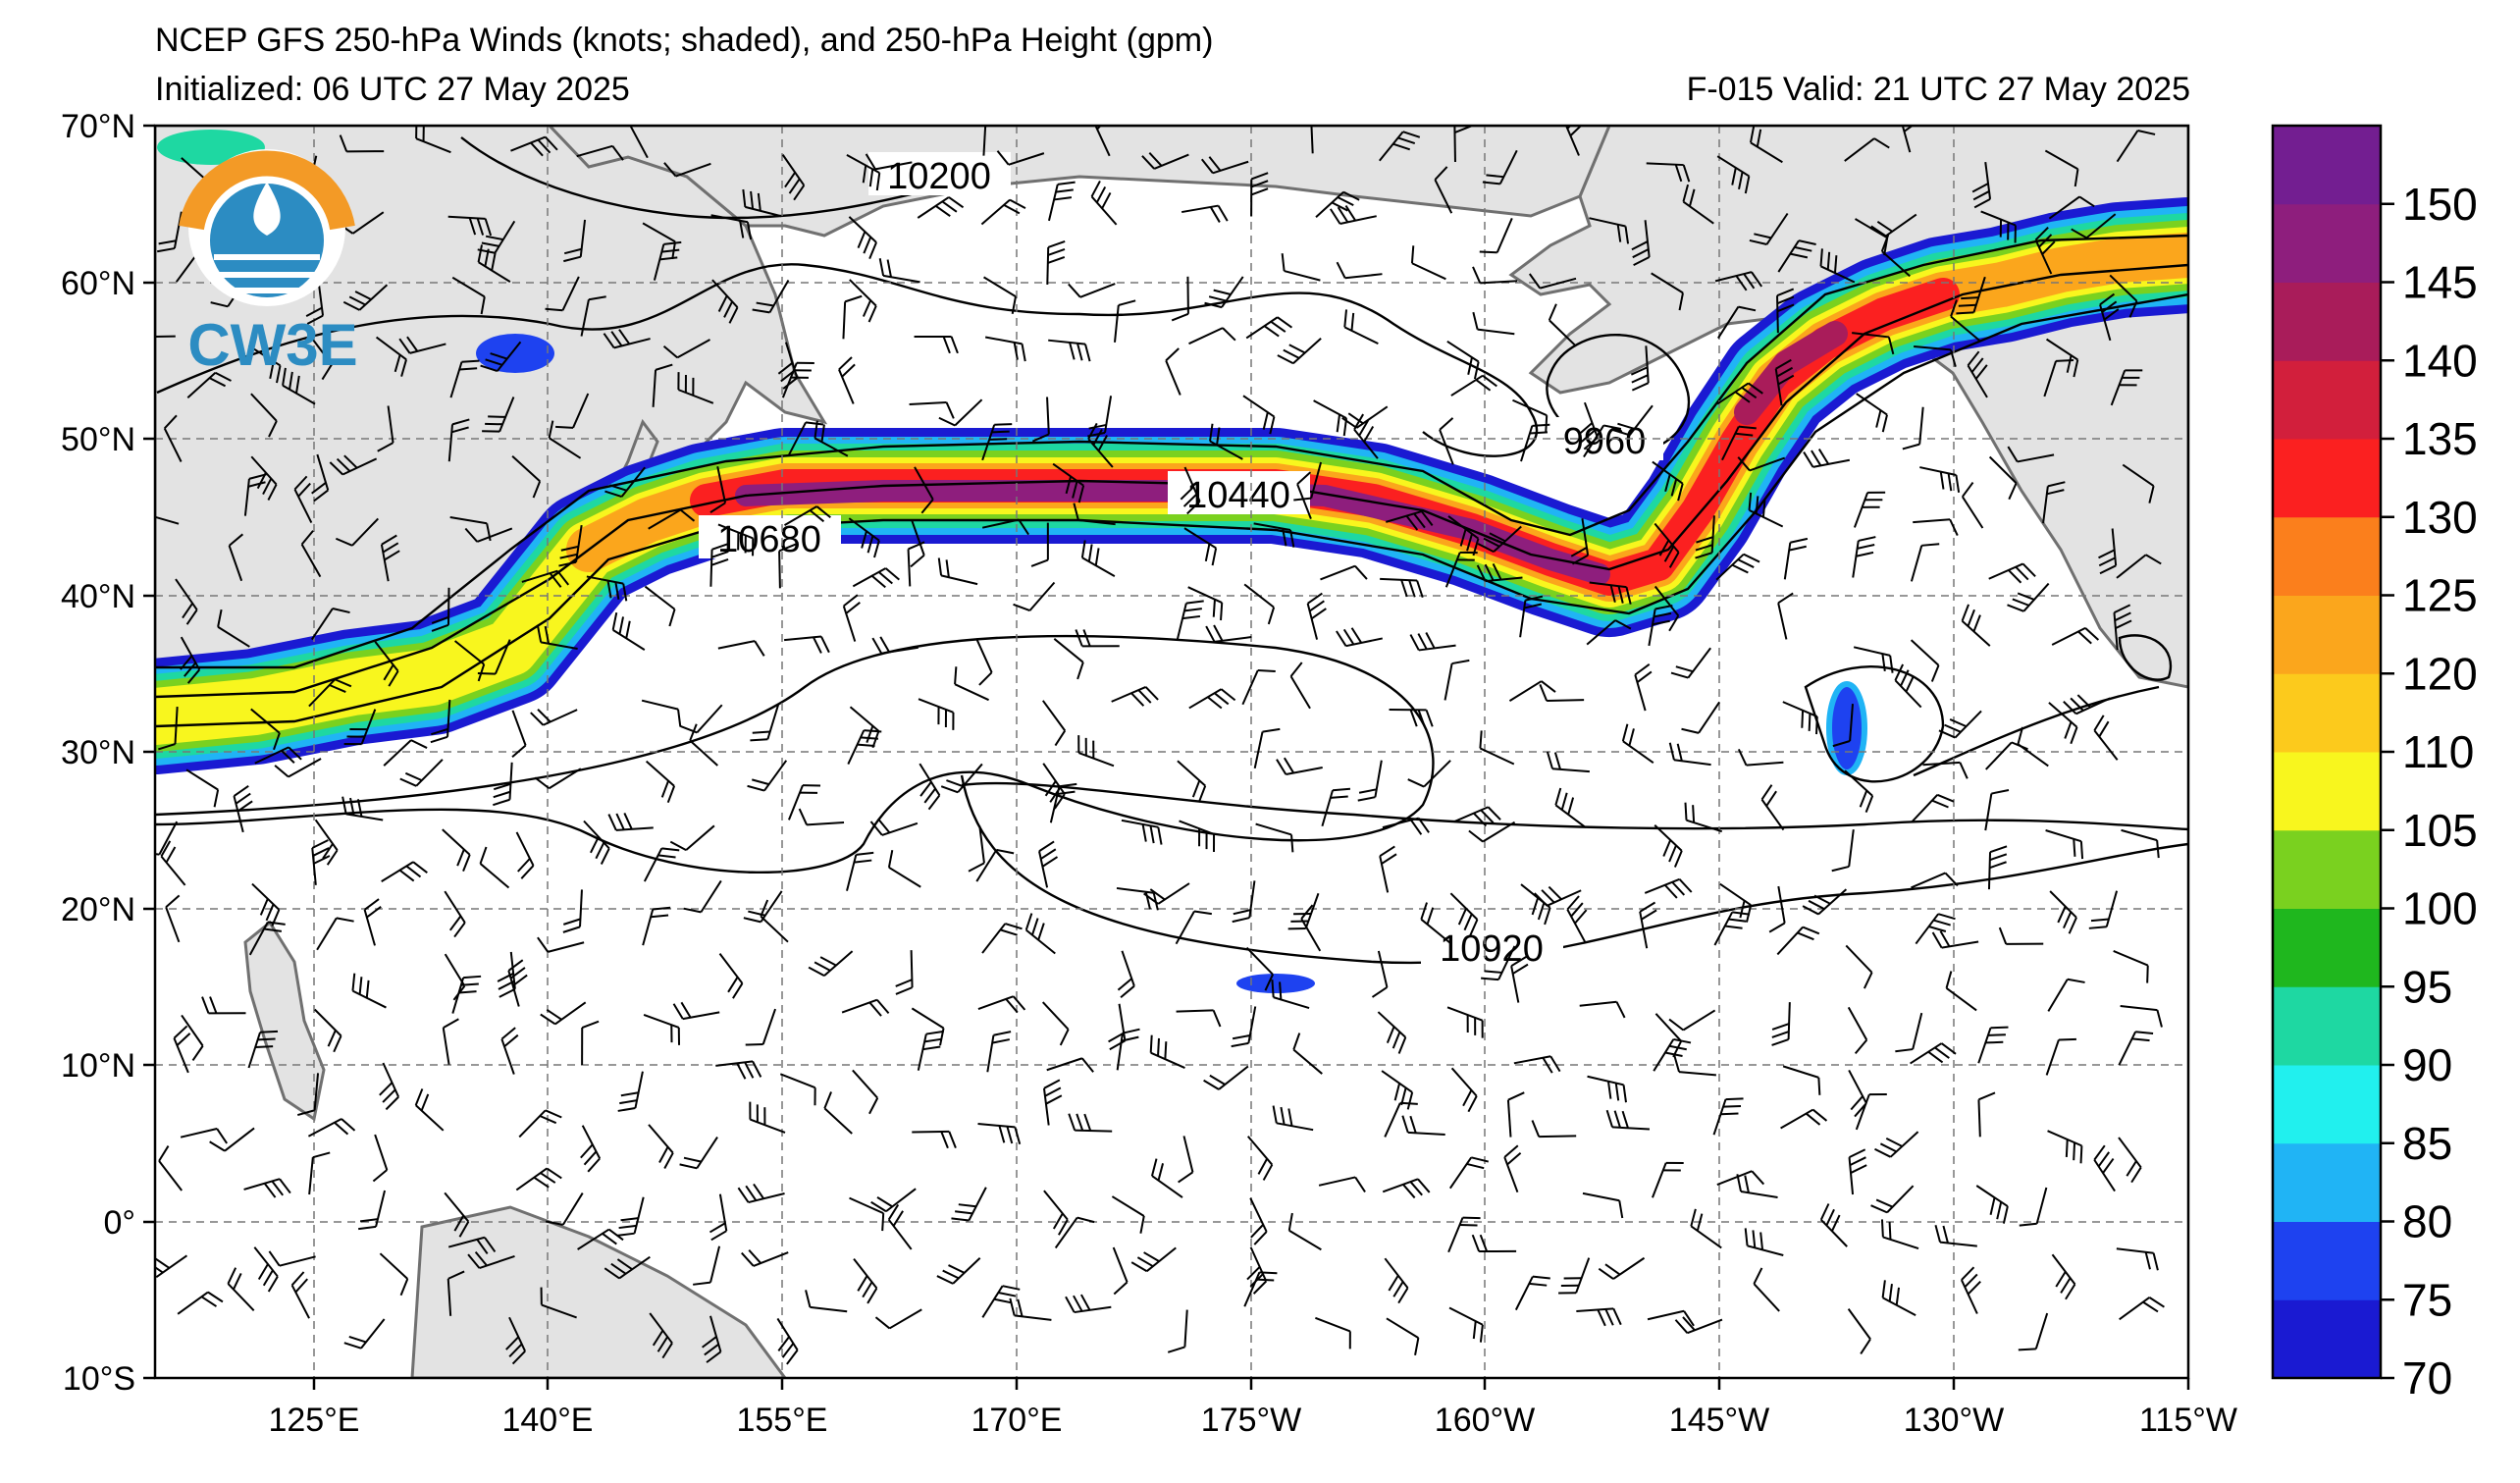  Describe the element at coordinates (2438, 751) in the screenshot. I see `colorbar-tick-label: 110` at that location.